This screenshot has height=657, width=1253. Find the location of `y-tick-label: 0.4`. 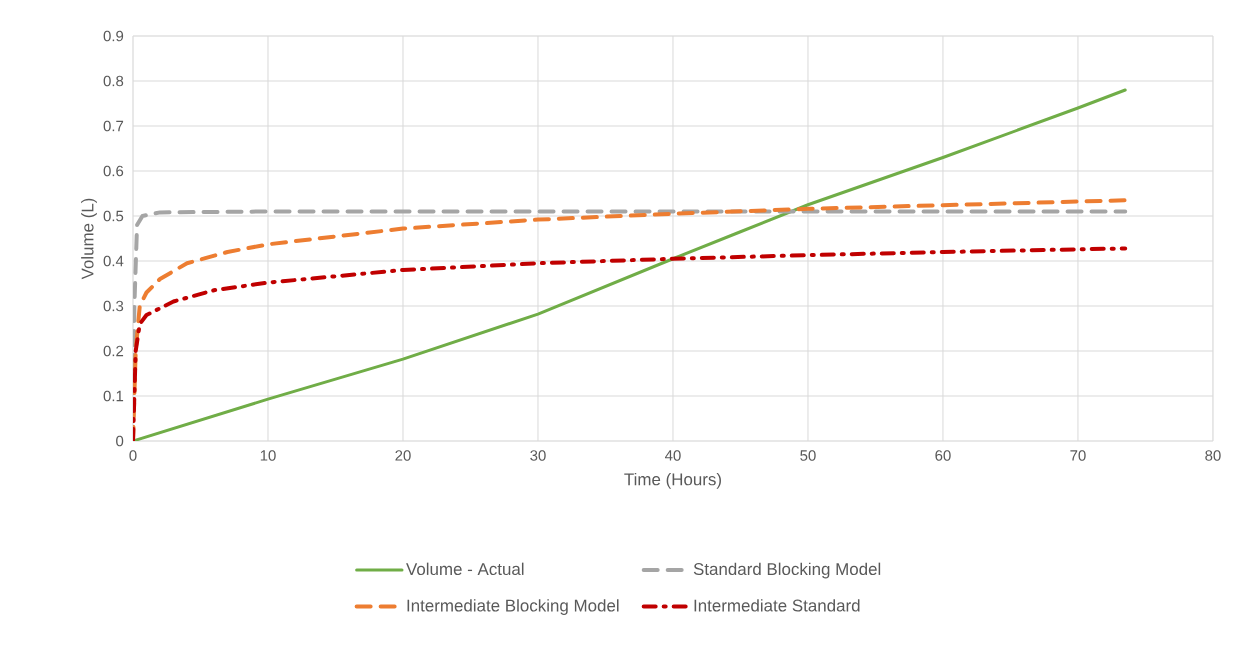

y-tick-label: 0.4 is located at coordinates (113, 261).